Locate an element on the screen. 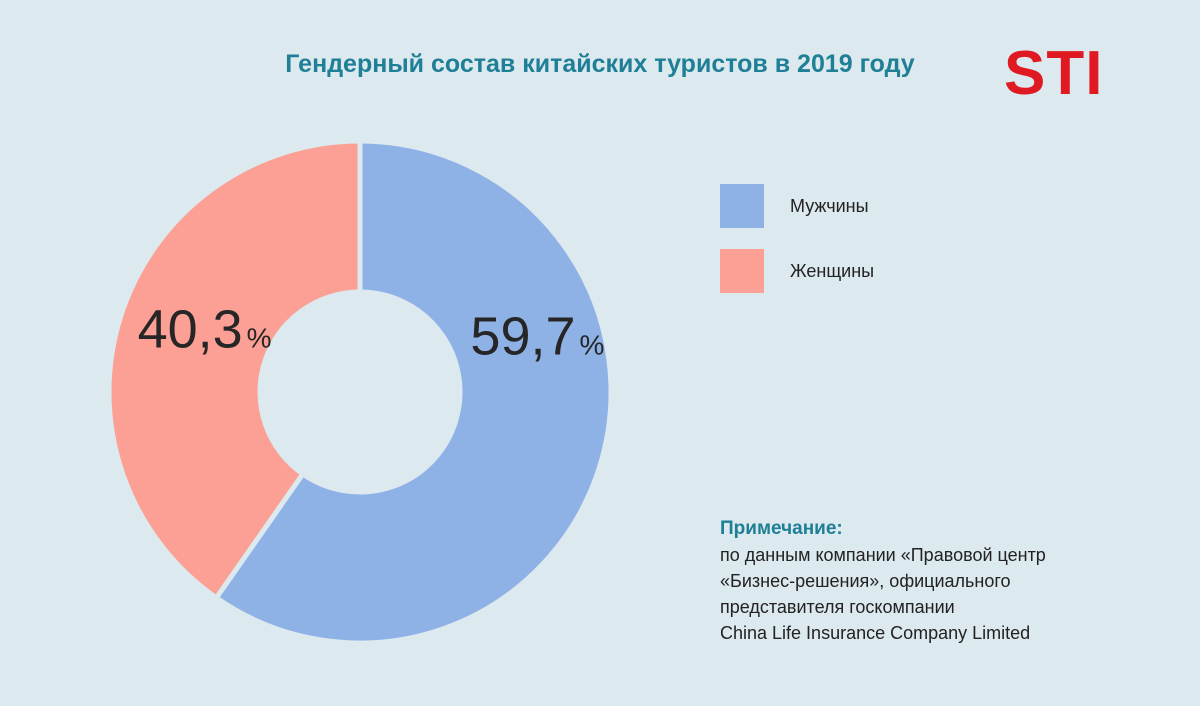  slice-label-men: 59,7% is located at coordinates (537, 337).